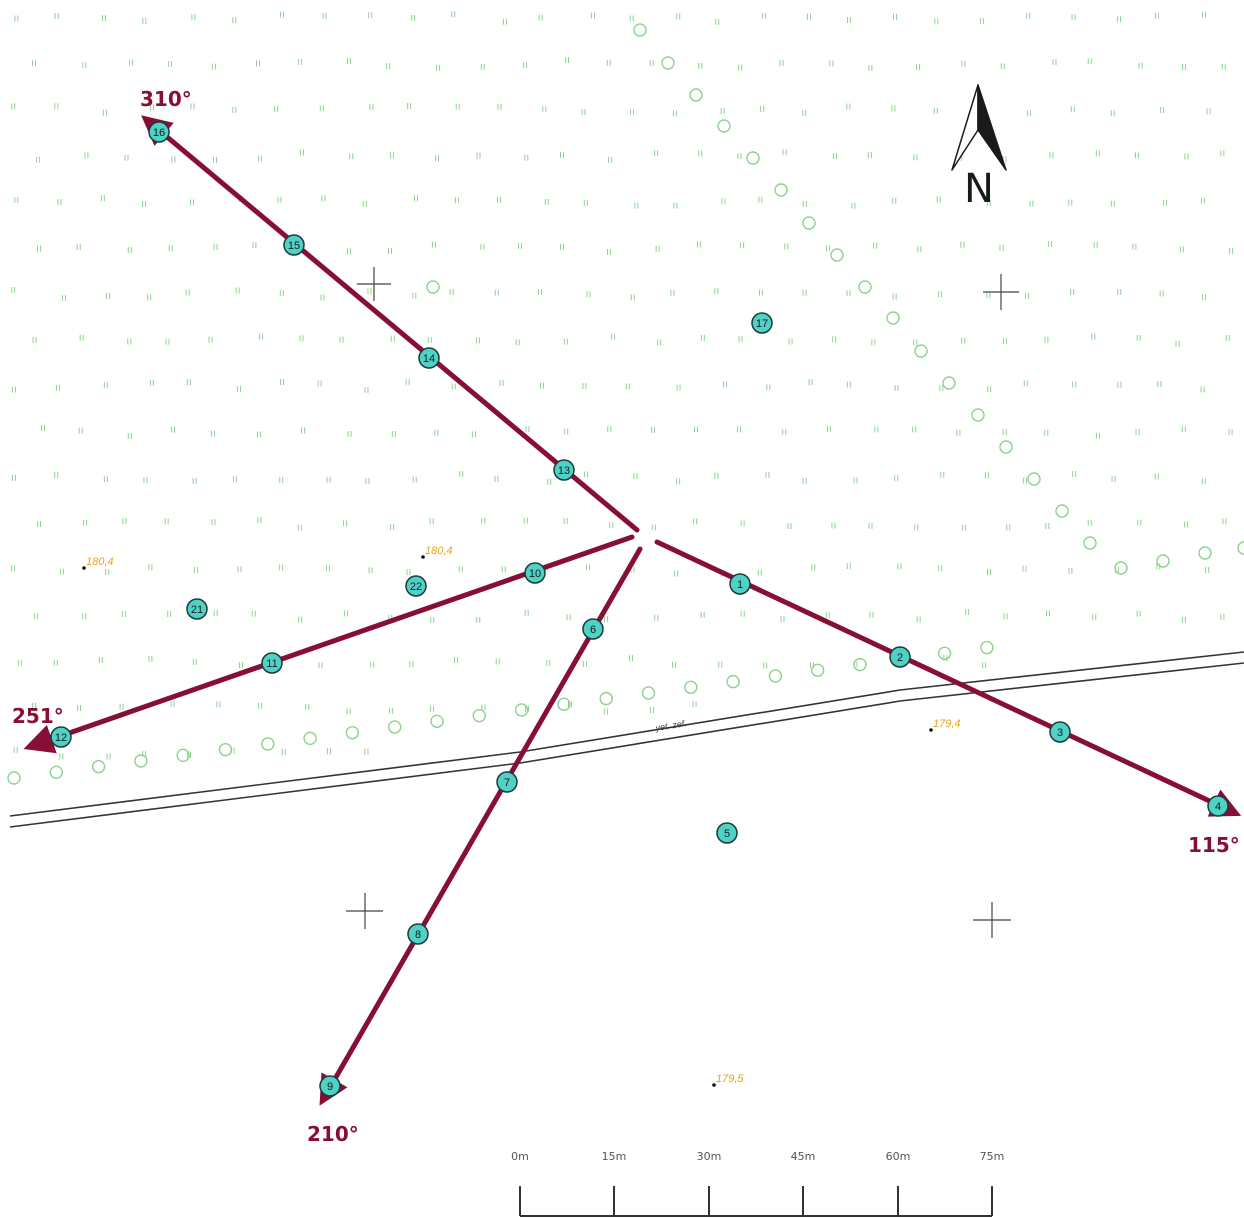  I want to click on svg-text: 14, so click(429, 359).